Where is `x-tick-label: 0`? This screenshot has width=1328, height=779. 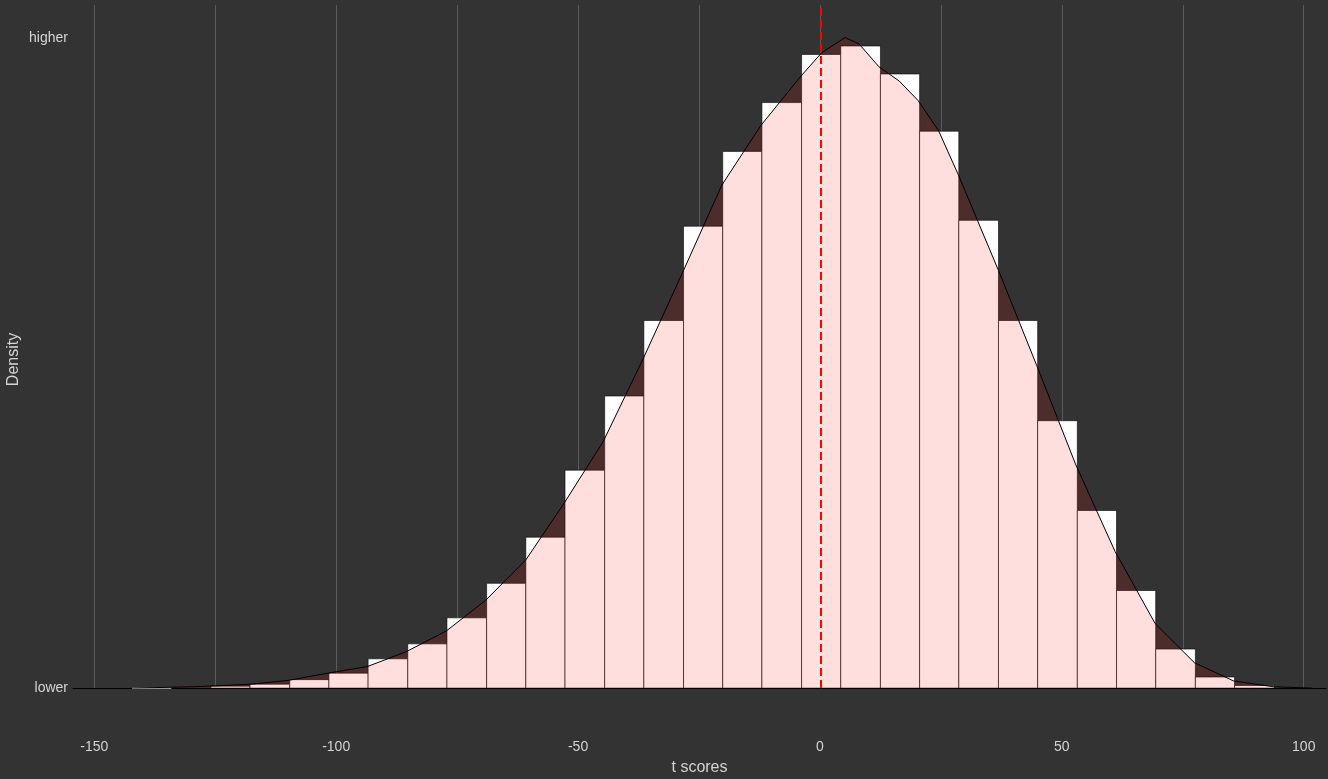 x-tick-label: 0 is located at coordinates (820, 746).